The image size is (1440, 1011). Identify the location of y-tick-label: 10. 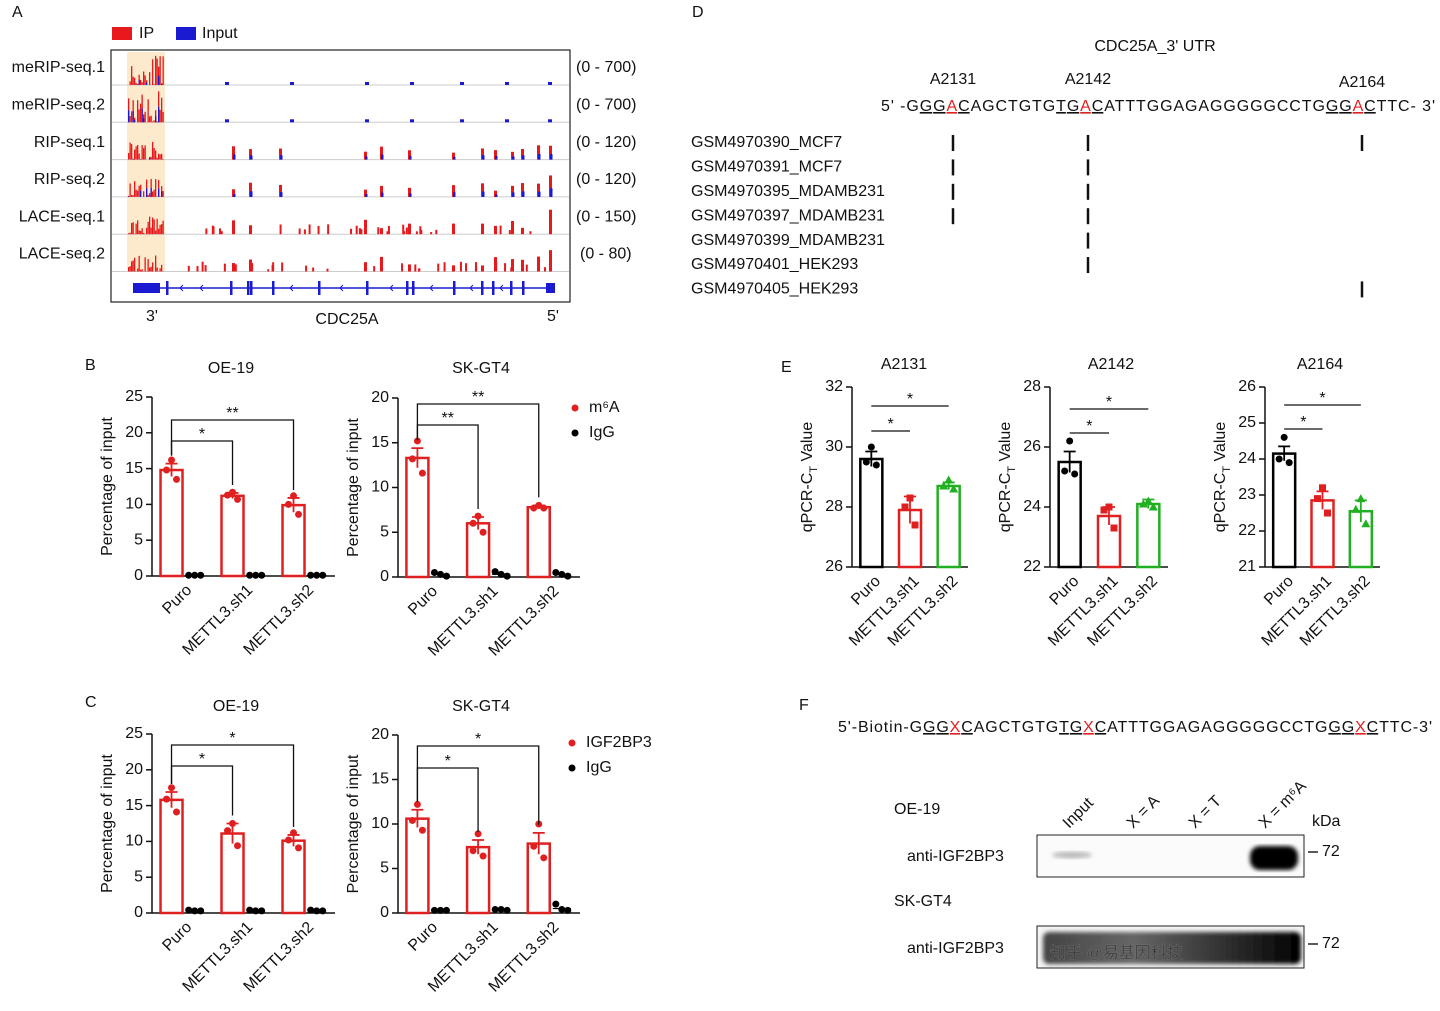
(134, 504).